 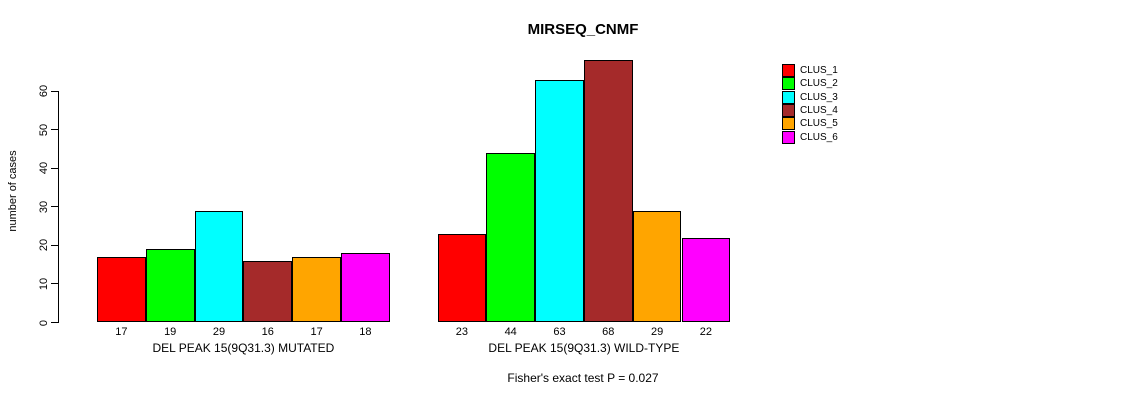 What do you see at coordinates (316, 289) in the screenshot?
I see `bar-clus_5-group1` at bounding box center [316, 289].